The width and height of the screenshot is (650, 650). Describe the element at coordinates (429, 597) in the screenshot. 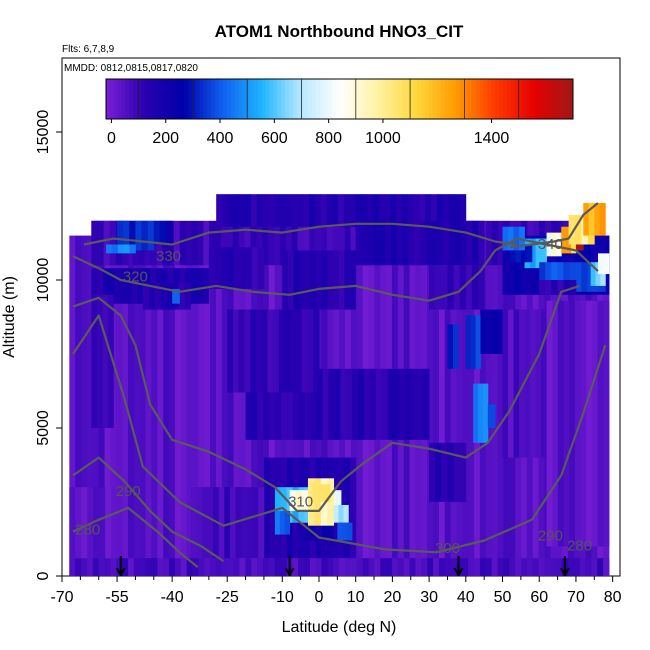

I see `x-tick-label: 30` at that location.